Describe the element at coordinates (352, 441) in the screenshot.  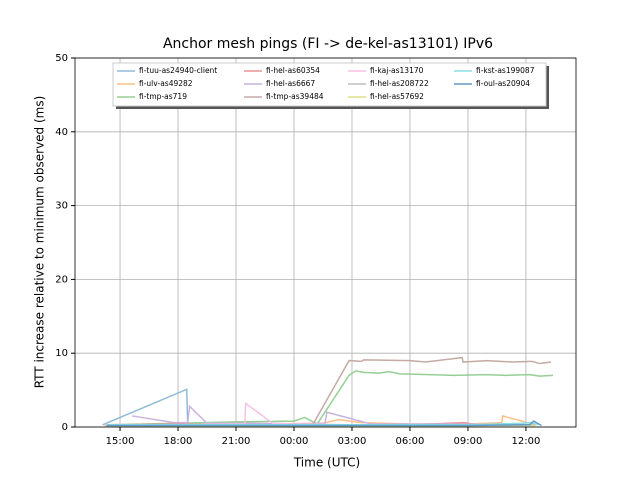
I see `x-tick-label: 03:00` at that location.